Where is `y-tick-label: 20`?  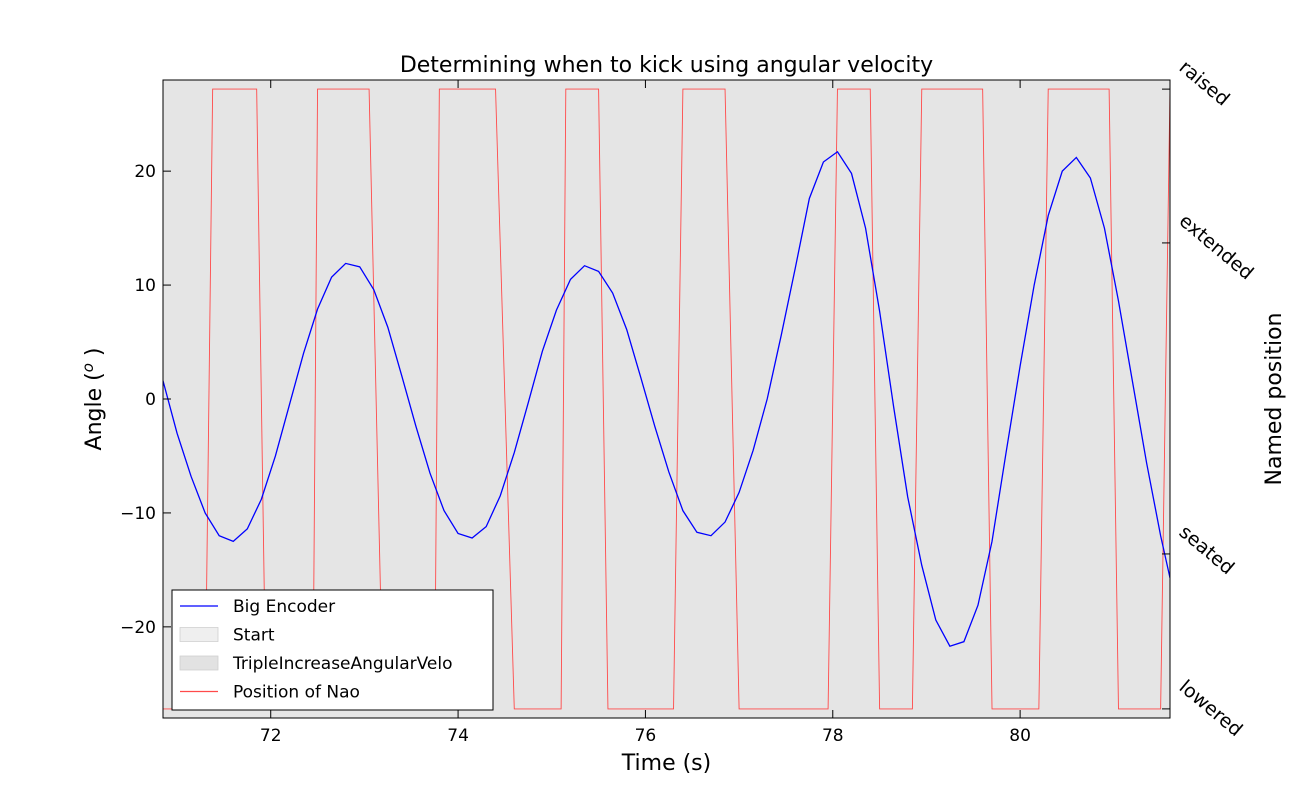
y-tick-label: 20 is located at coordinates (145, 172).